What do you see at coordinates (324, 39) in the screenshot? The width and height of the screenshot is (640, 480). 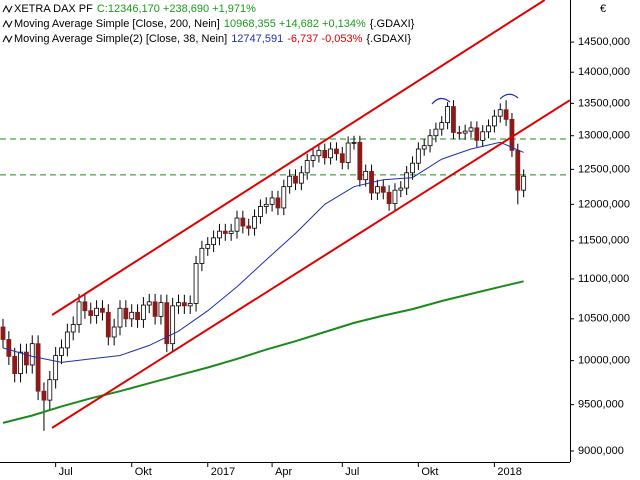 I see `legend-text: -6,737 -0,053%` at bounding box center [324, 39].